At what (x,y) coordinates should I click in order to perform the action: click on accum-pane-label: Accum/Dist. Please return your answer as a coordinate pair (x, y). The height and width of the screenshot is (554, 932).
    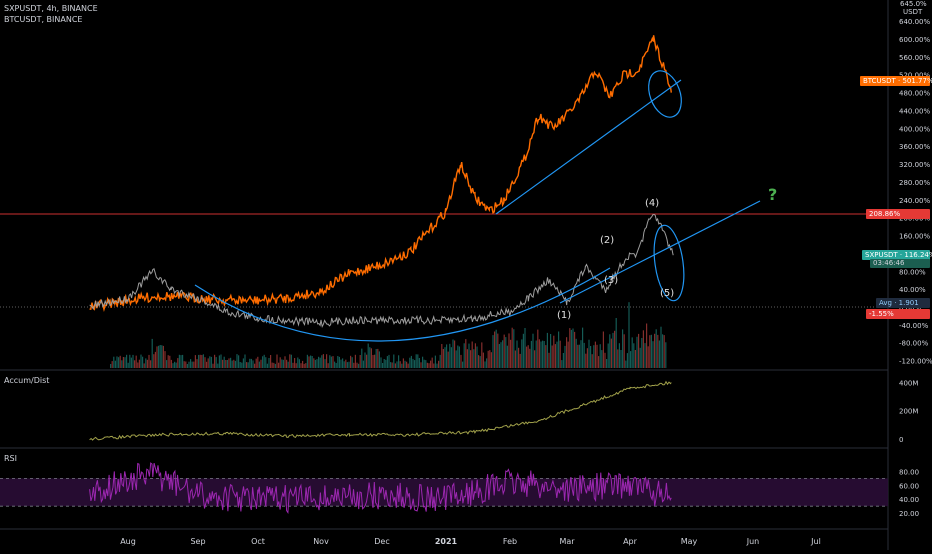
    Looking at the image, I should click on (27, 380).